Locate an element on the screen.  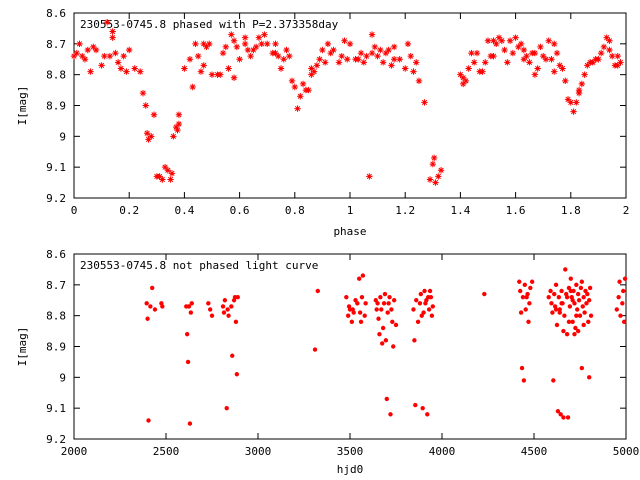
x-tick-label: 2500 is located at coordinates (166, 451).